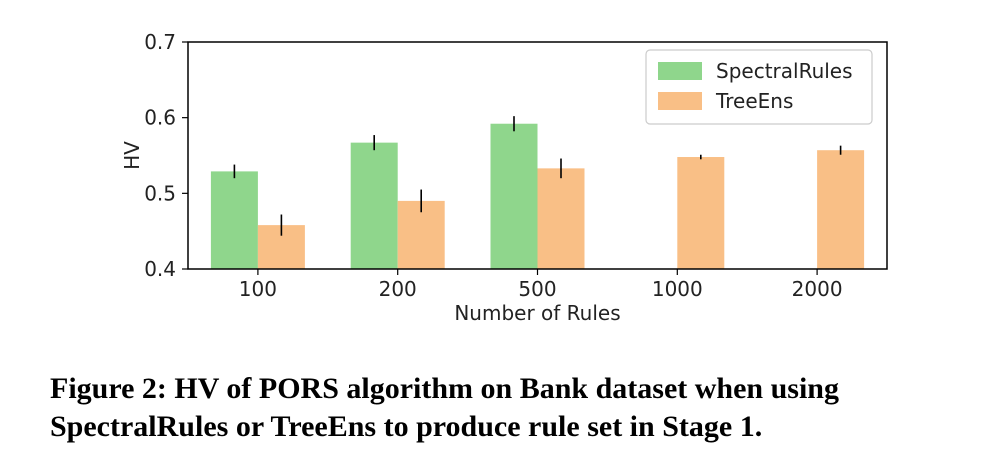 The image size is (998, 464). Describe the element at coordinates (160, 269) in the screenshot. I see `y-tick-label: 0.4` at that location.